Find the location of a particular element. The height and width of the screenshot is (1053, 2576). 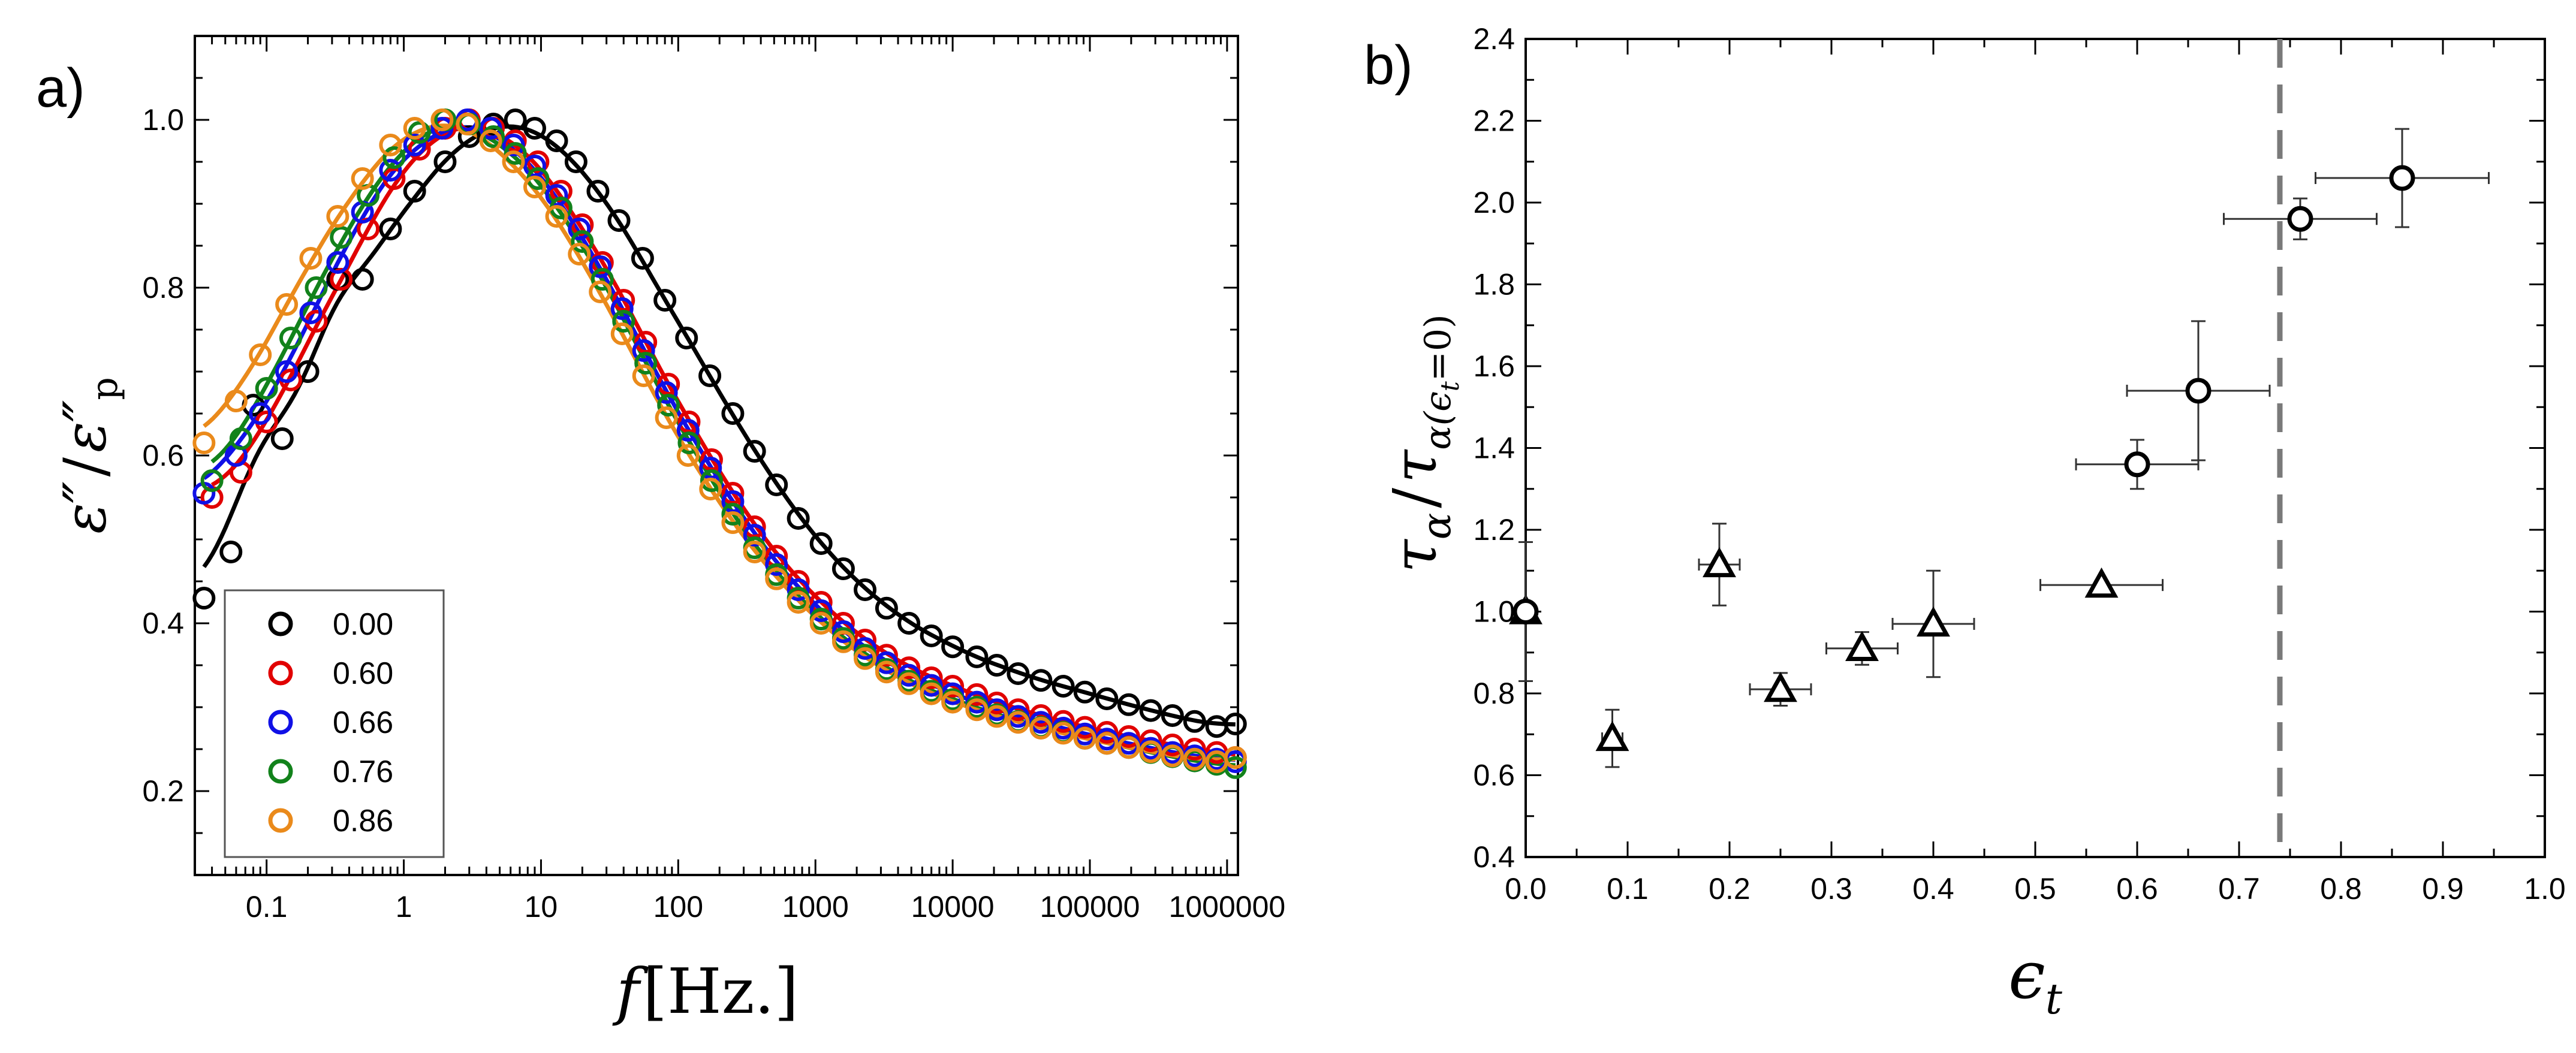

b-x-tick-label: 0.4 is located at coordinates (1933, 889).